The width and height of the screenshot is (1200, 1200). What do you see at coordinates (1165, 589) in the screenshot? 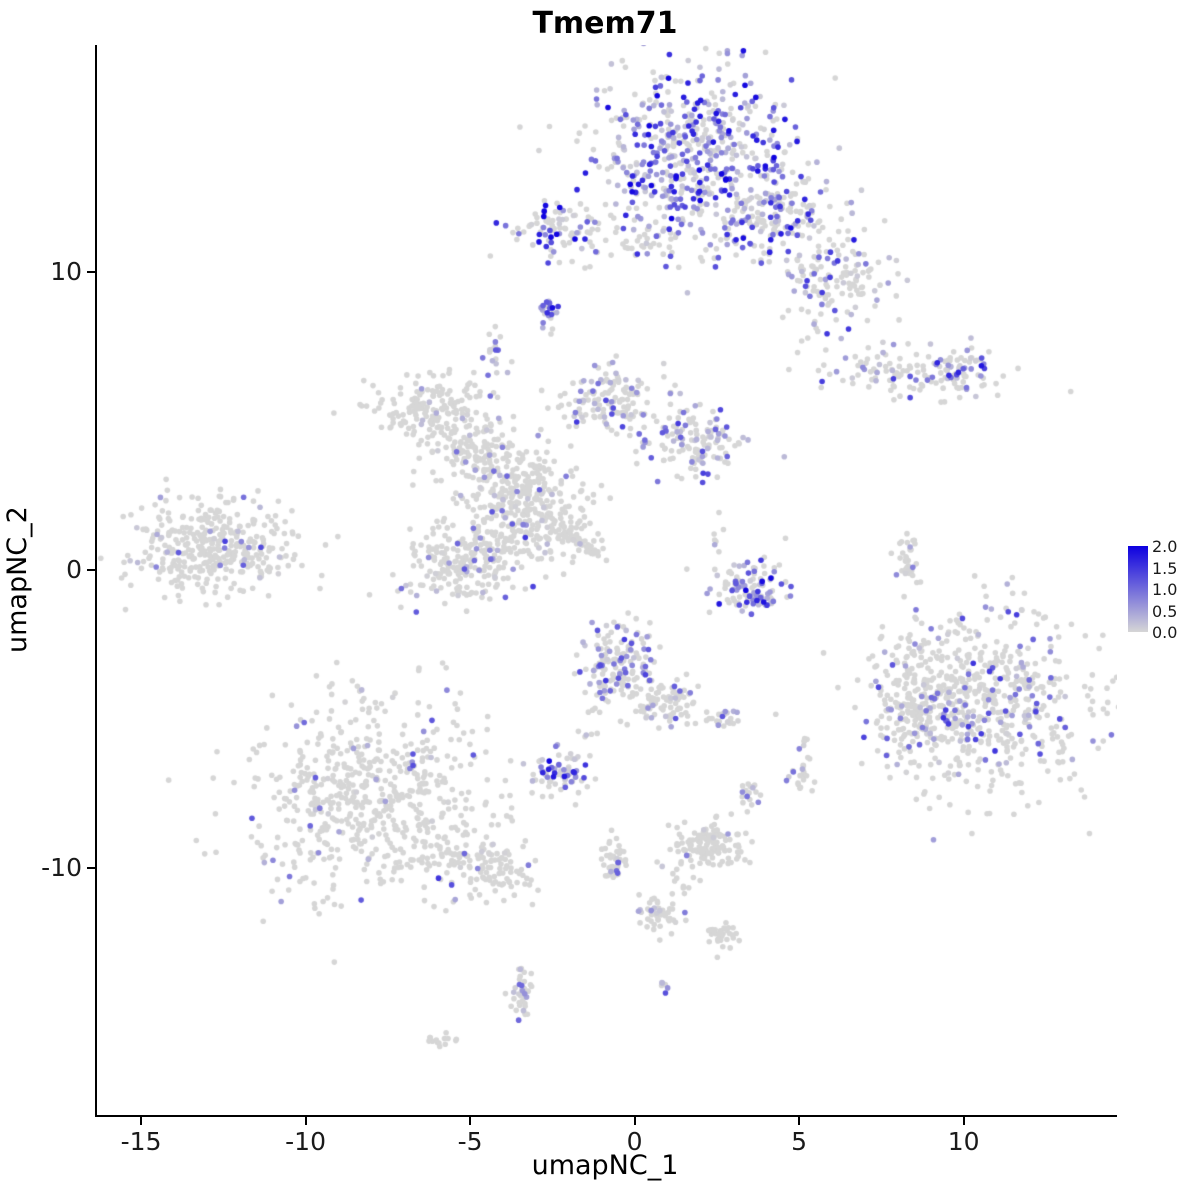
I see `legend-tick-label: 1.0` at bounding box center [1165, 589].